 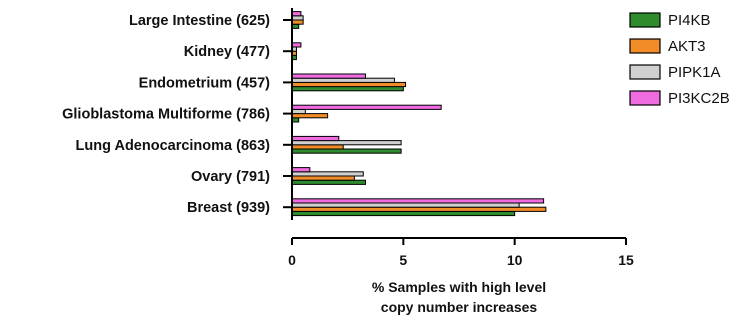 I want to click on category-label: Large Intestine (625), so click(x=199, y=21).